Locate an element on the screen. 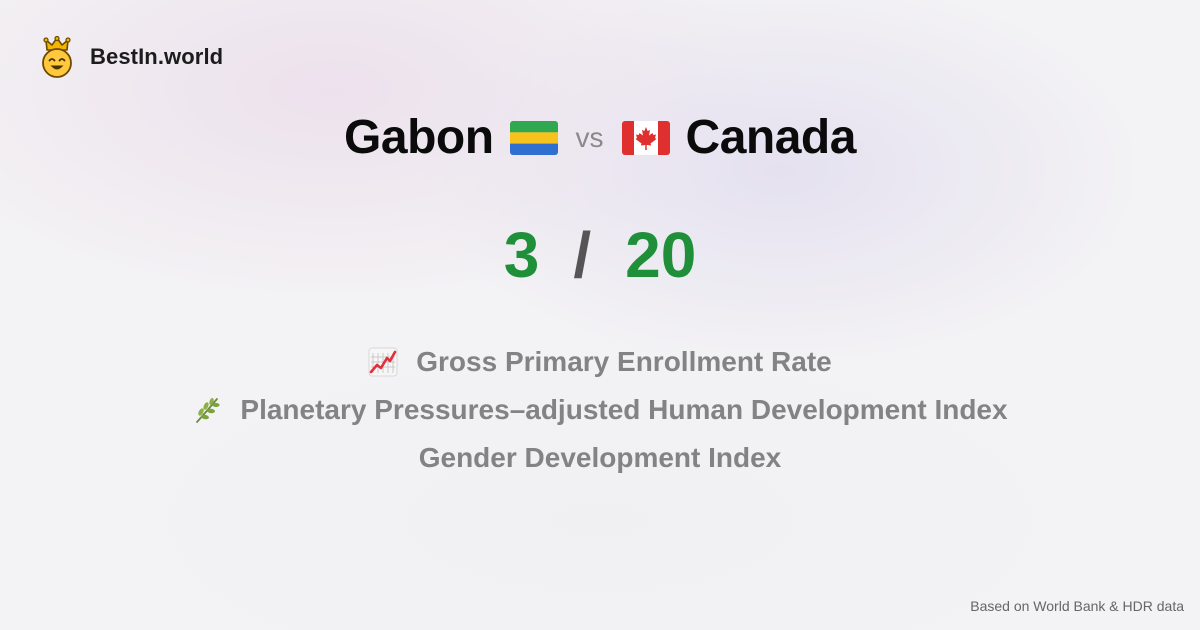  comparison-title: Gabon vs Canada is located at coordinates (600, 137).